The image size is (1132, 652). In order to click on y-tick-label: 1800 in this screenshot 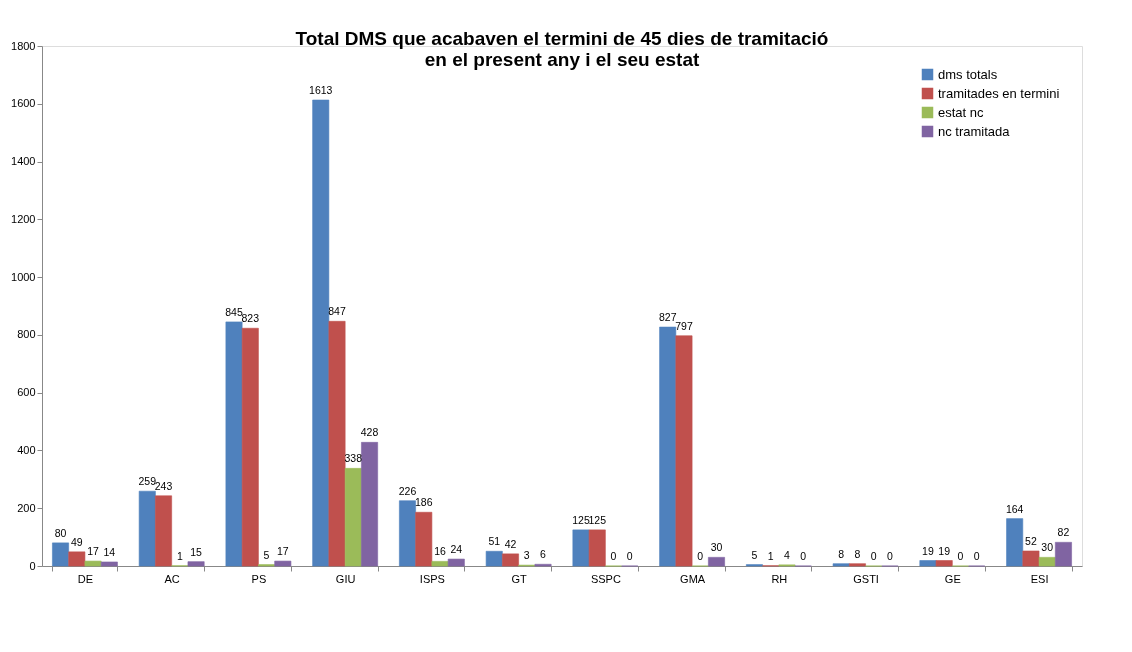, I will do `click(23, 45)`.